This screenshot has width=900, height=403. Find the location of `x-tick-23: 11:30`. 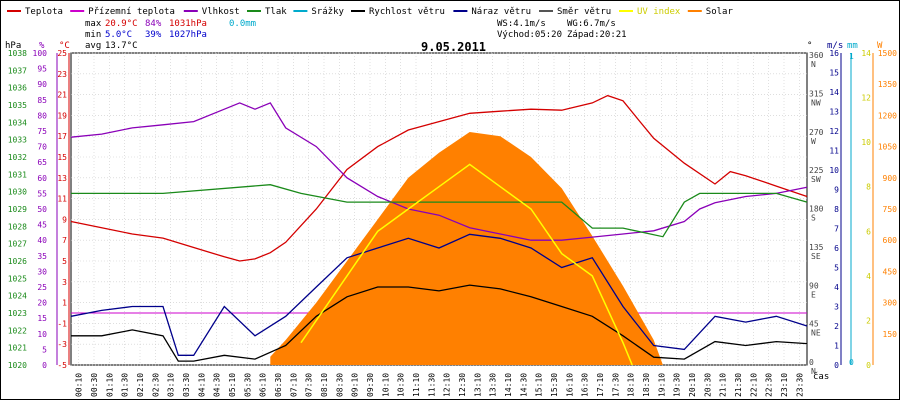

x-tick-23: 11:30 is located at coordinates (431, 385).